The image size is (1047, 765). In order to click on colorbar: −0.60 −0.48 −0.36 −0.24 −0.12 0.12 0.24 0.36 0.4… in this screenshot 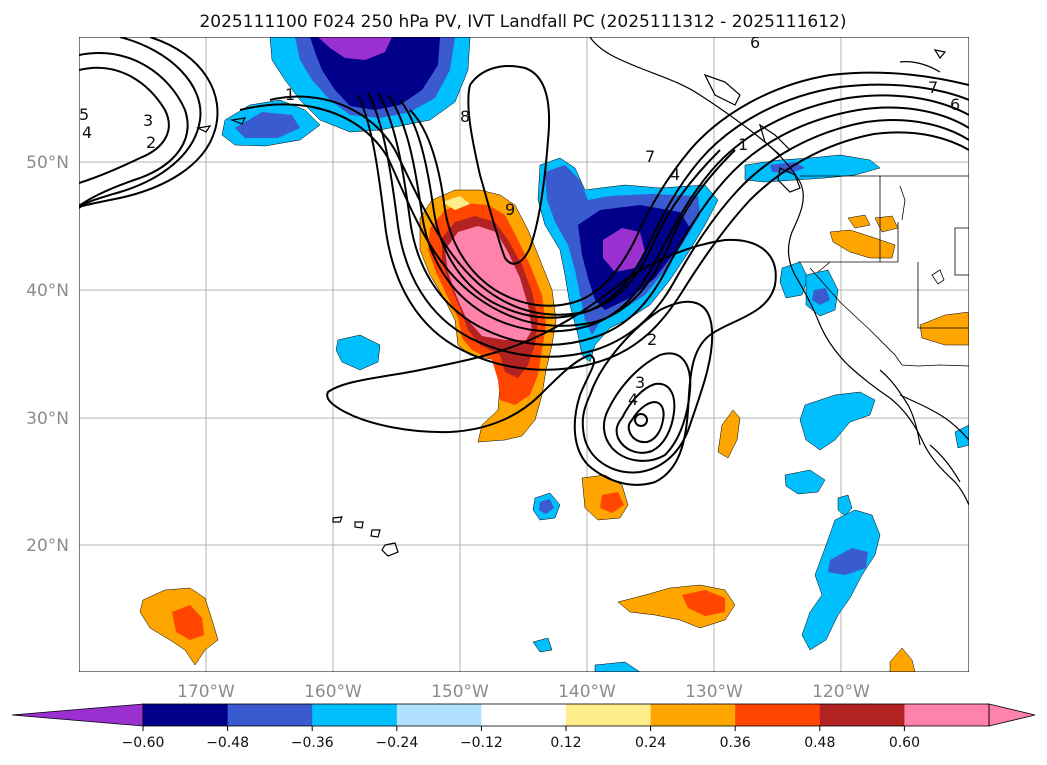, I will do `click(523, 727)`.